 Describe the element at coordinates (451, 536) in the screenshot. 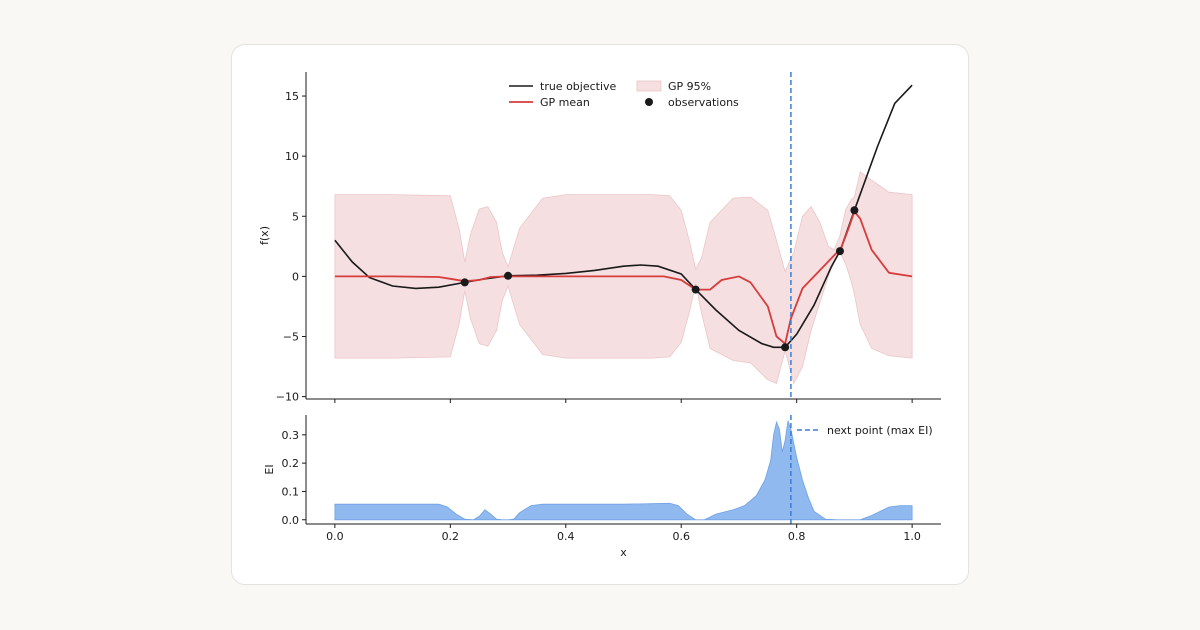

I see `x-tick-label: 0.2` at that location.